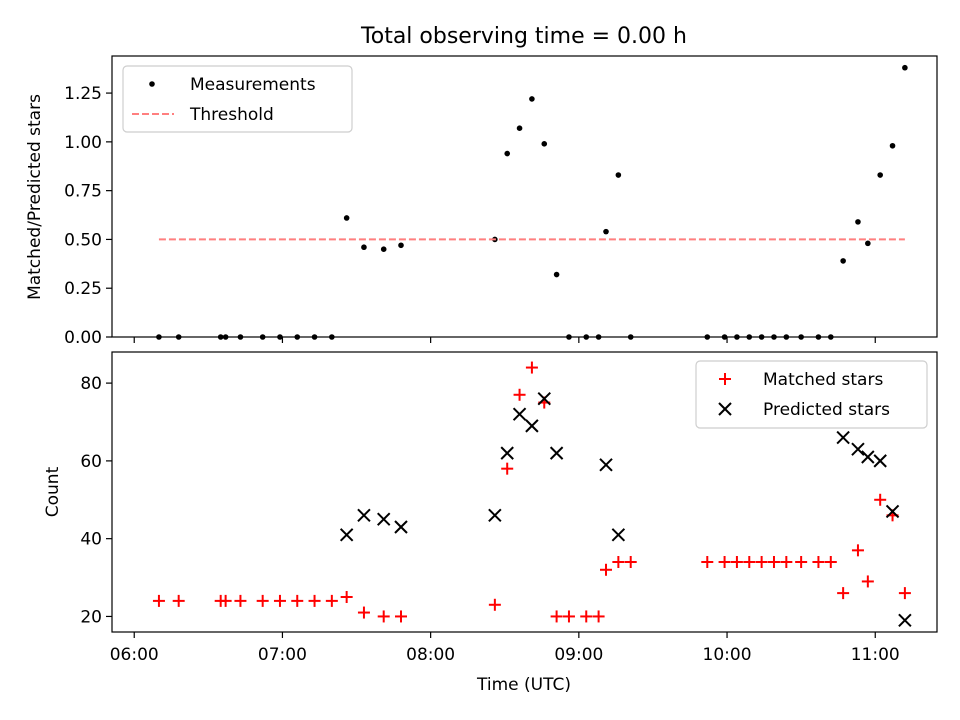 This screenshot has height=720, width=960. Describe the element at coordinates (83, 289) in the screenshot. I see `y-tick-label: 0.25` at that location.